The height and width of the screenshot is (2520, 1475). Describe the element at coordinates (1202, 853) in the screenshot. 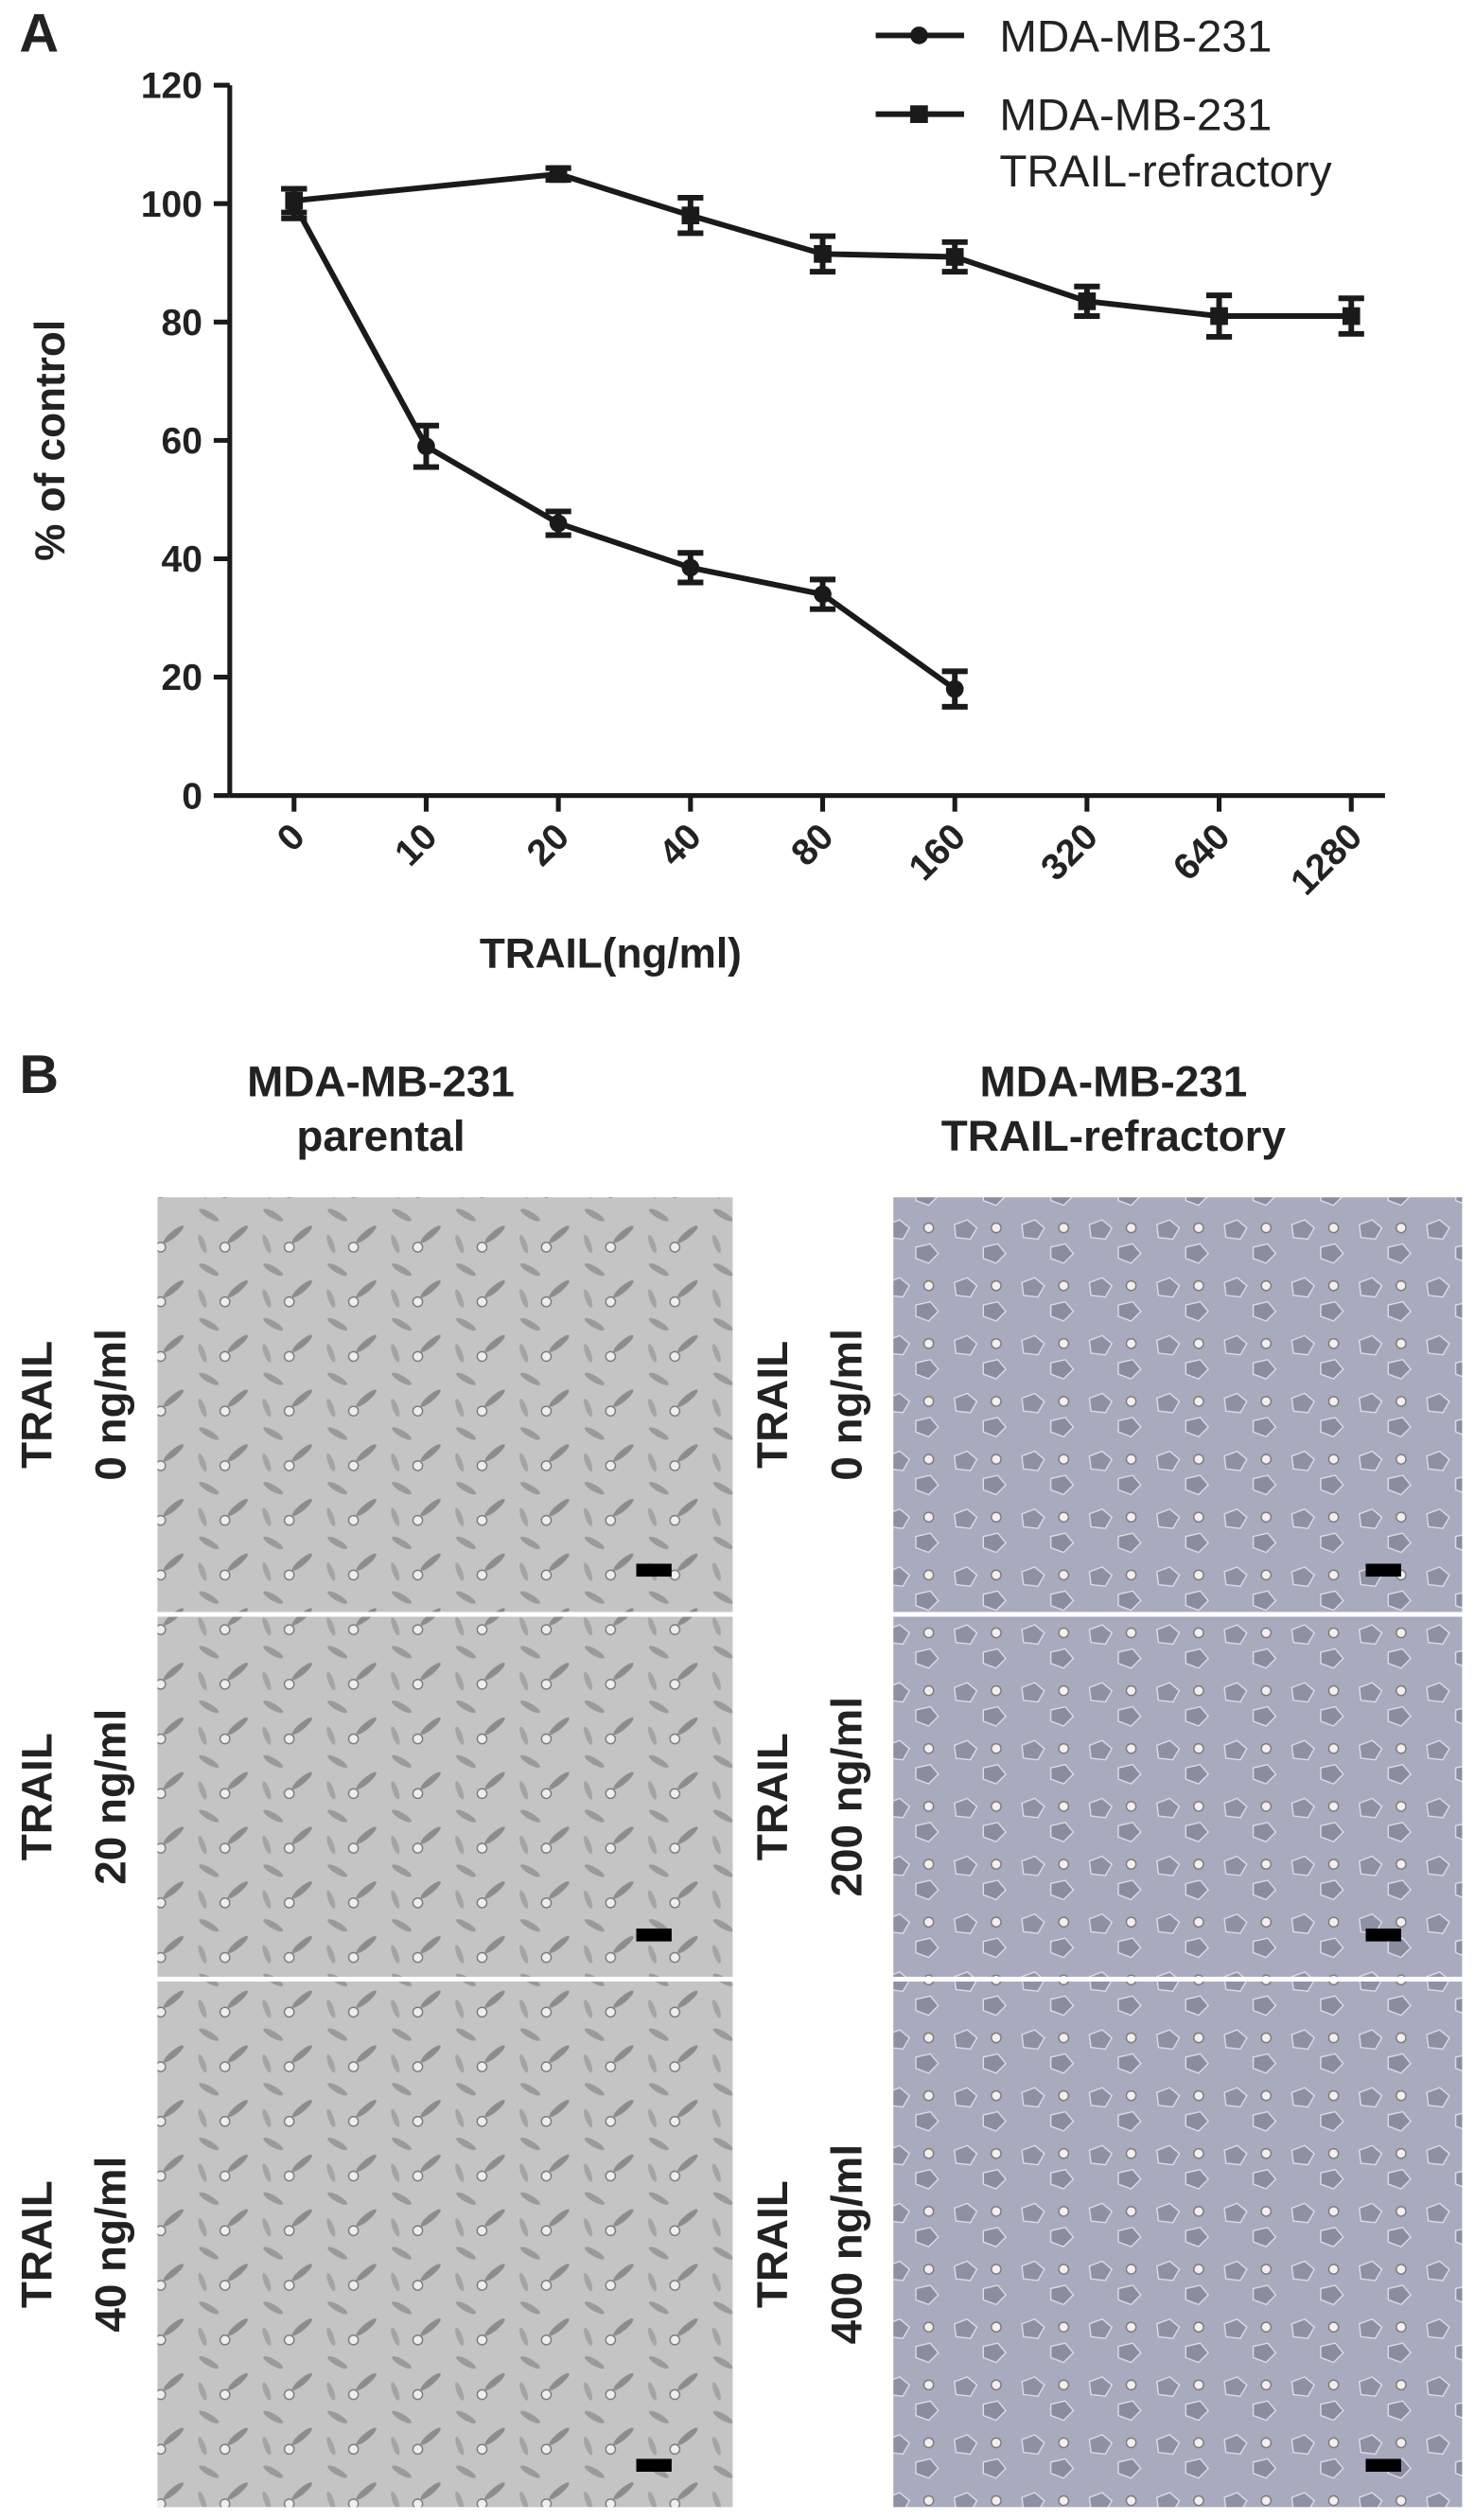

I see `x-tick-label: 640` at that location.